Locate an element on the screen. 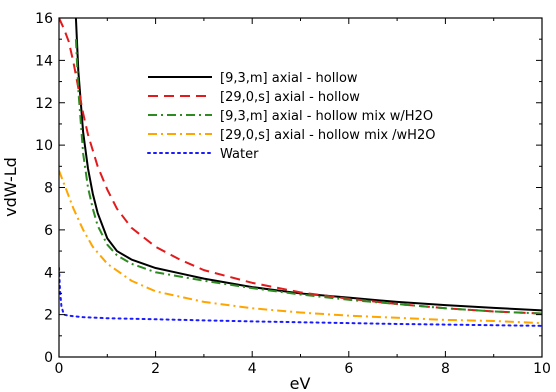 This screenshot has height=392, width=556. y-tick-label: 0 is located at coordinates (48, 358).